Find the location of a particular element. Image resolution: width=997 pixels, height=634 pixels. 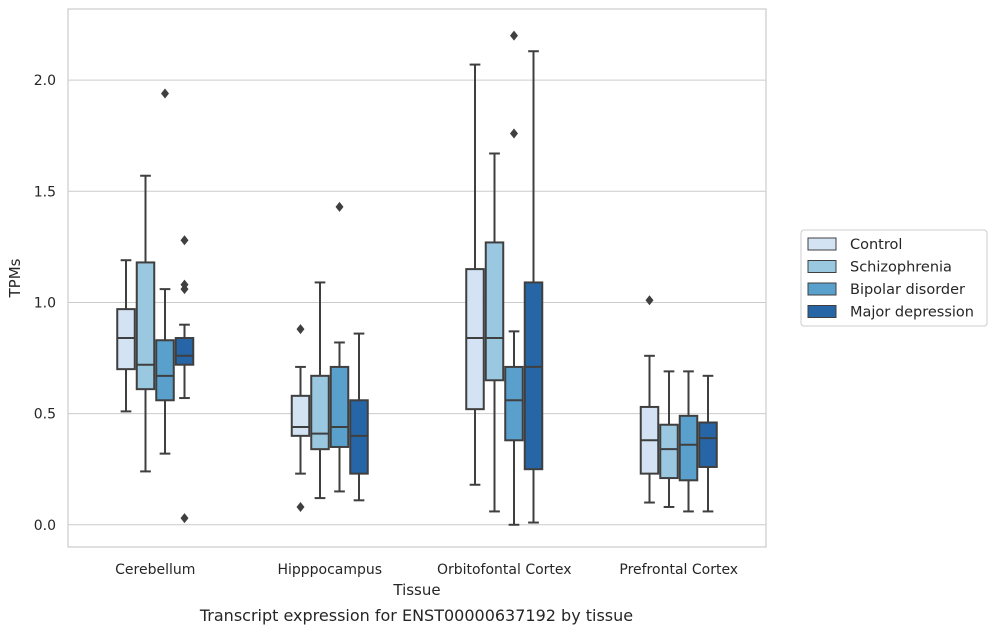

legend-frame is located at coordinates (894, 278).